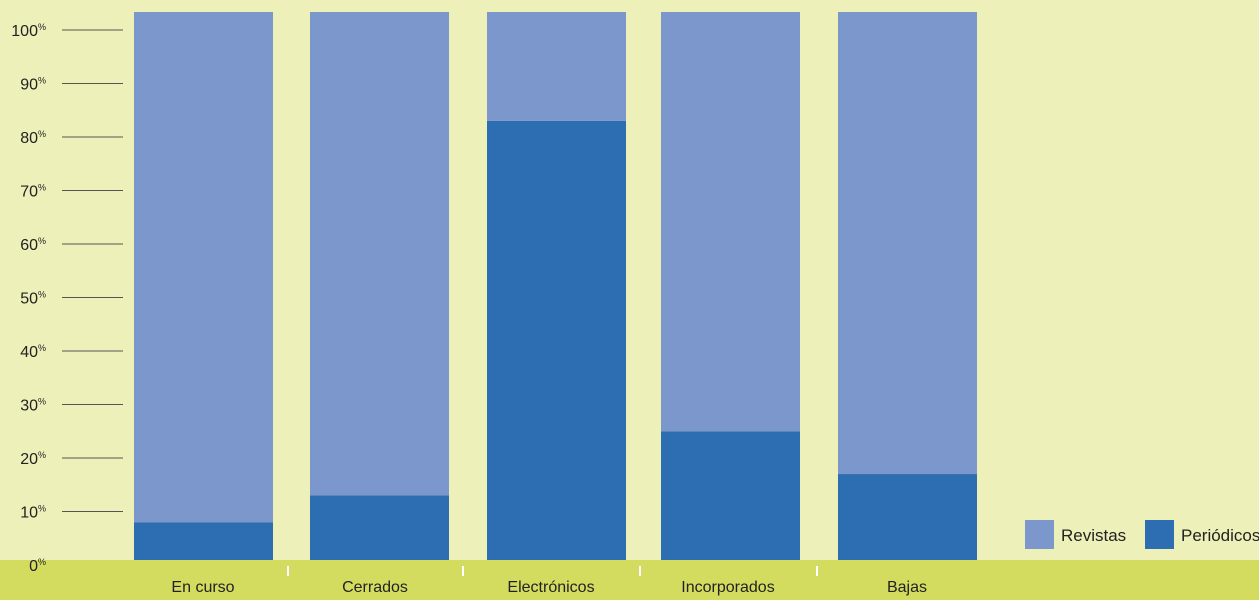  Describe the element at coordinates (33, 513) in the screenshot. I see `y-tick-label: 10%` at that location.